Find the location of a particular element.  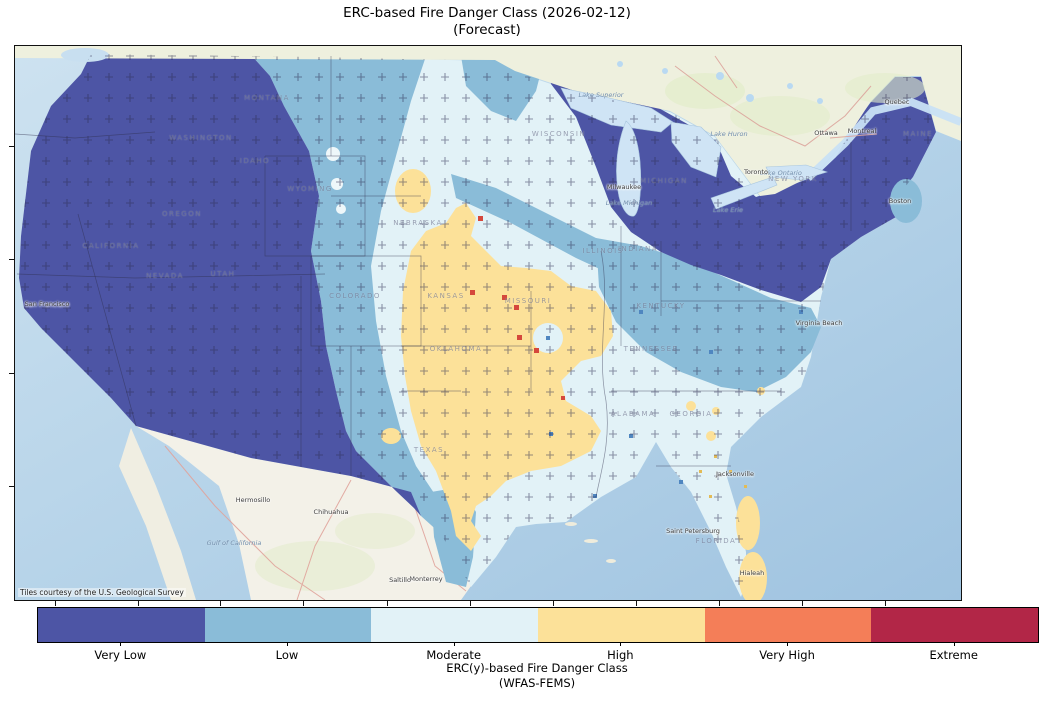

state-label: IDAHO is located at coordinates (255, 161).